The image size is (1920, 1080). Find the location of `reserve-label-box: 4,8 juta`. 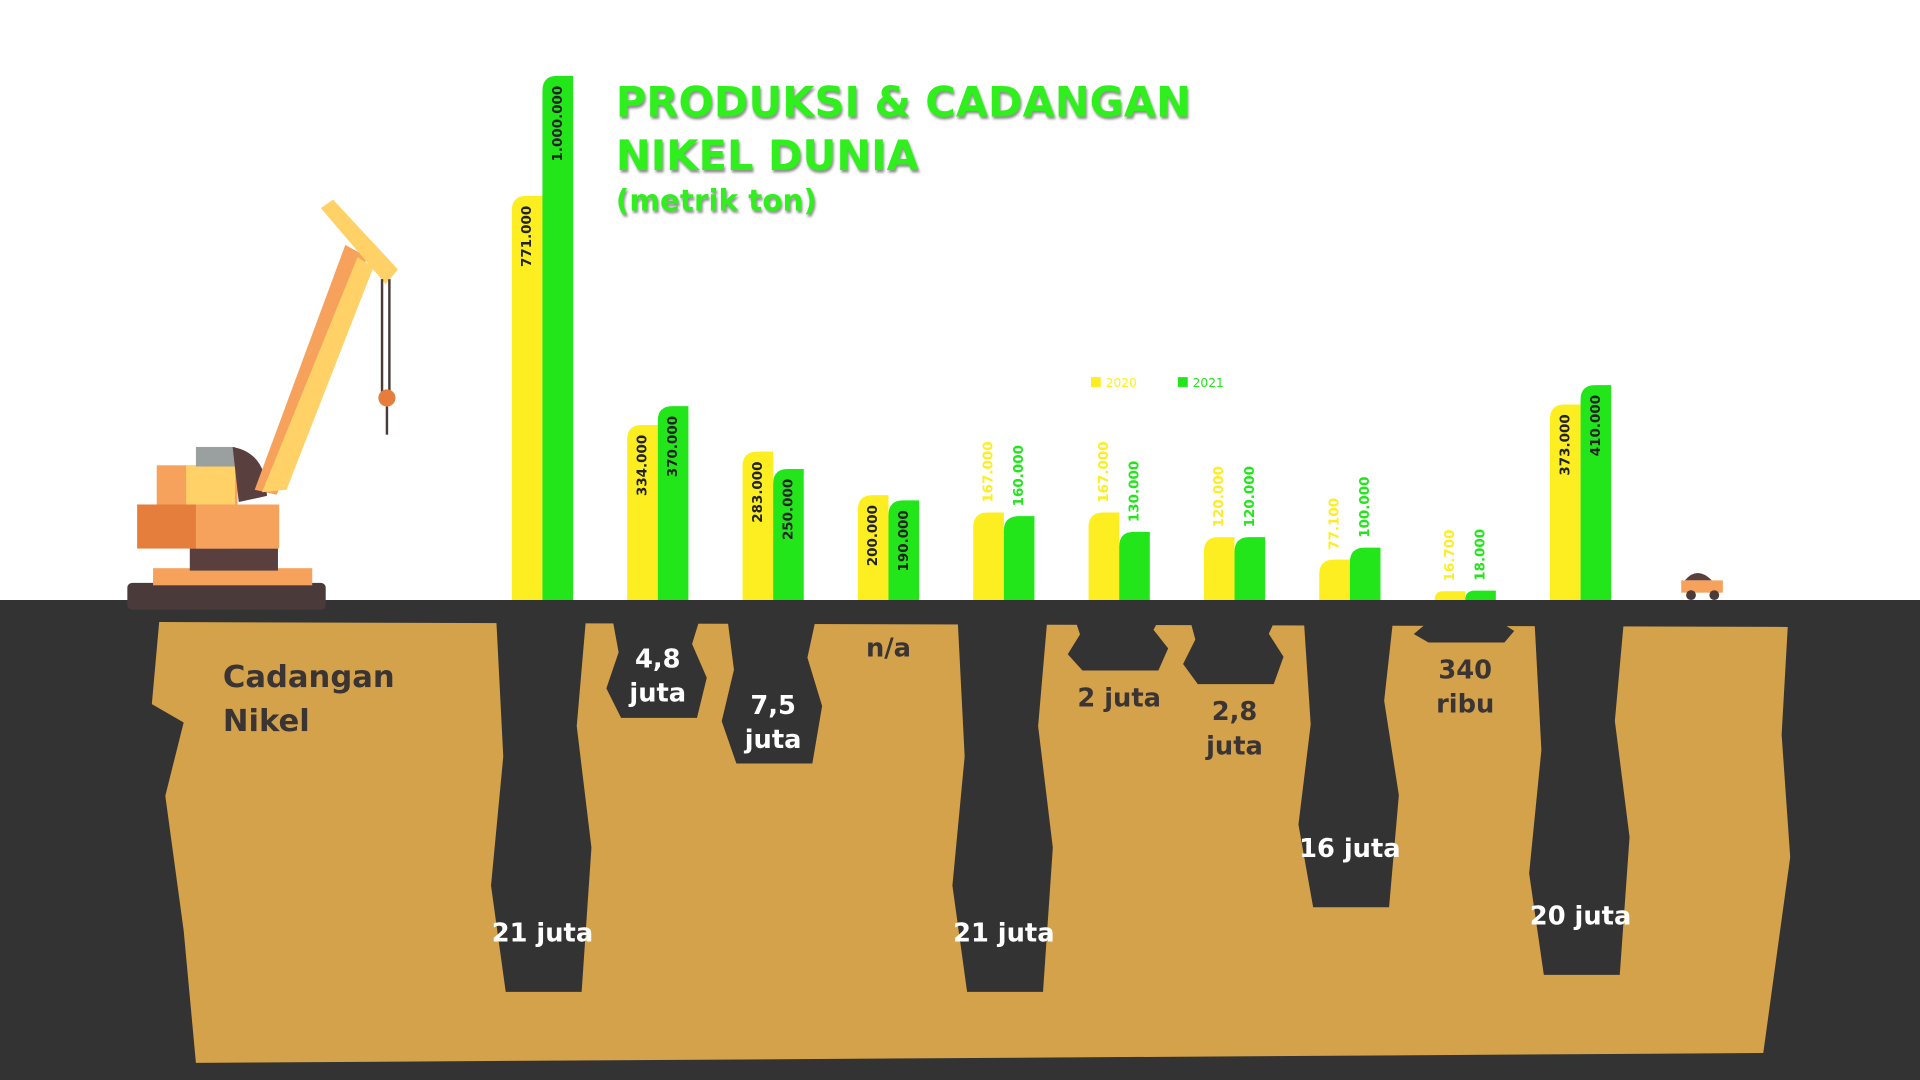

reserve-label-box: 4,8 juta is located at coordinates (658, 676).